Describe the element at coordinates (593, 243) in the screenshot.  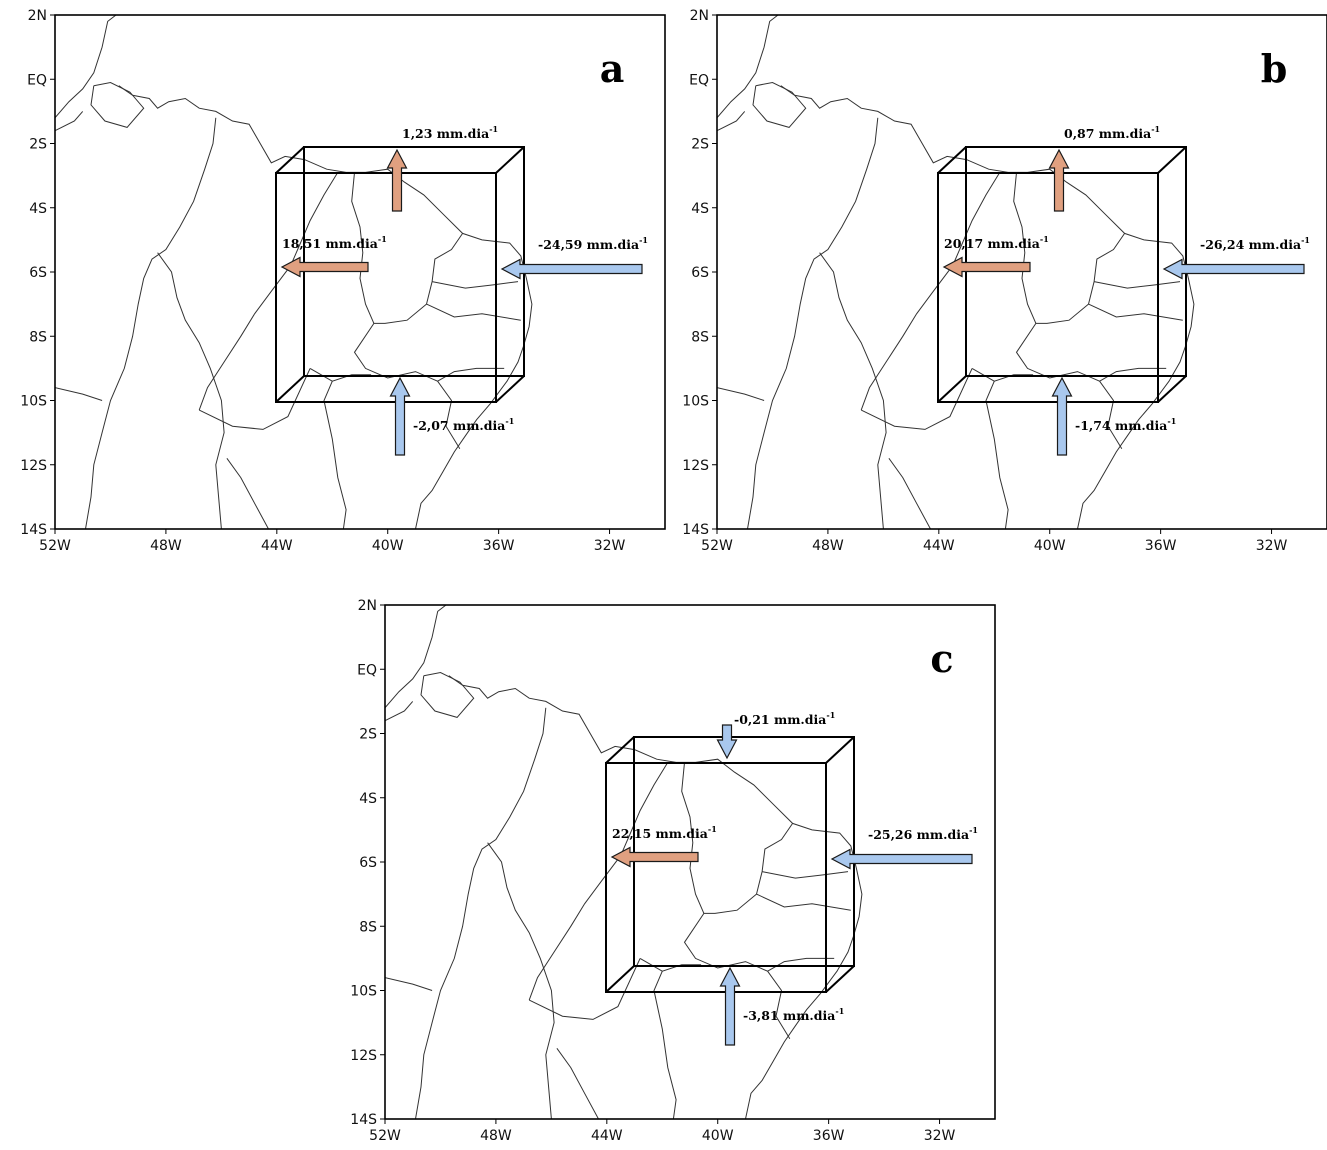
I see `east-flux-label: -24,59 mm.dia-1` at that location.